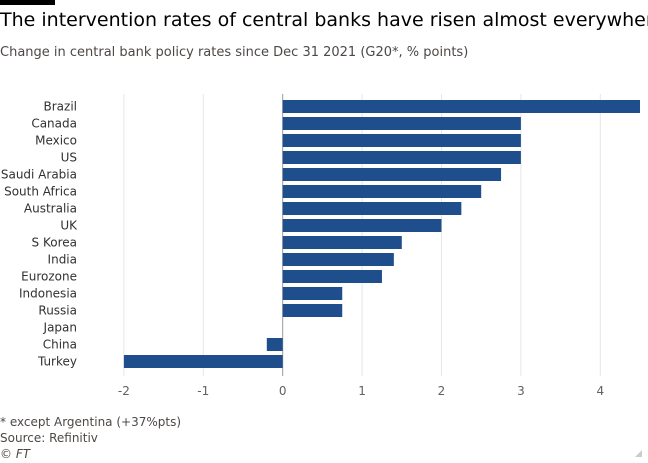 The width and height of the screenshot is (648, 463). Describe the element at coordinates (638, 453) in the screenshot. I see `resize-corner-icon` at that location.